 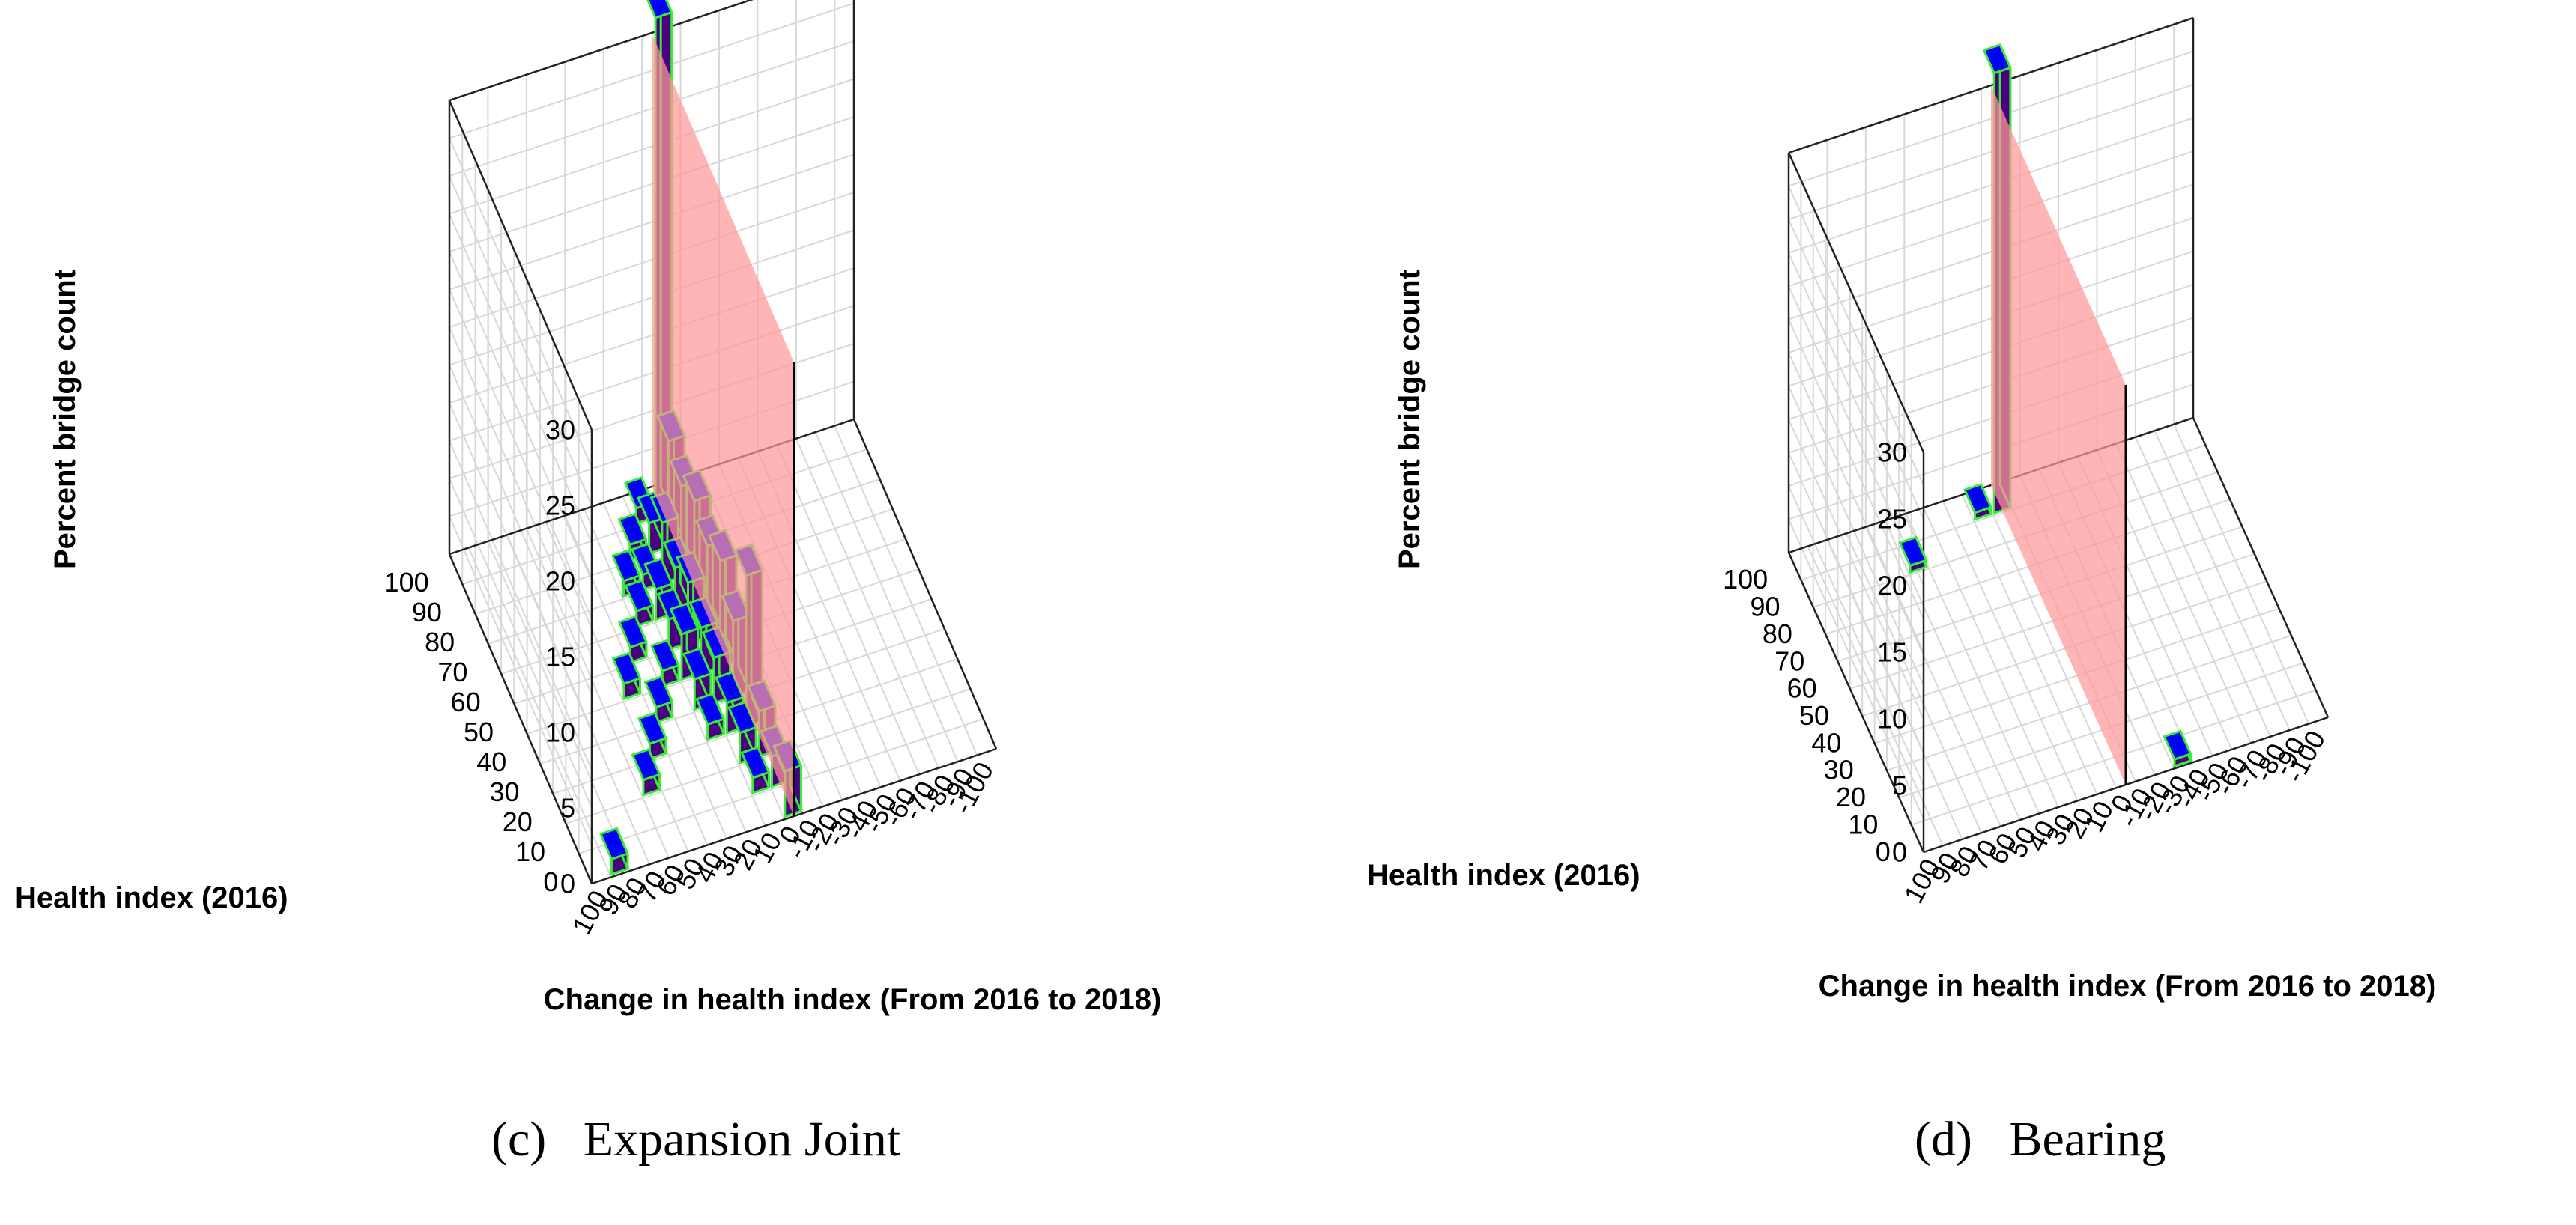 I want to click on z-tick-label: 15, so click(x=560, y=657).